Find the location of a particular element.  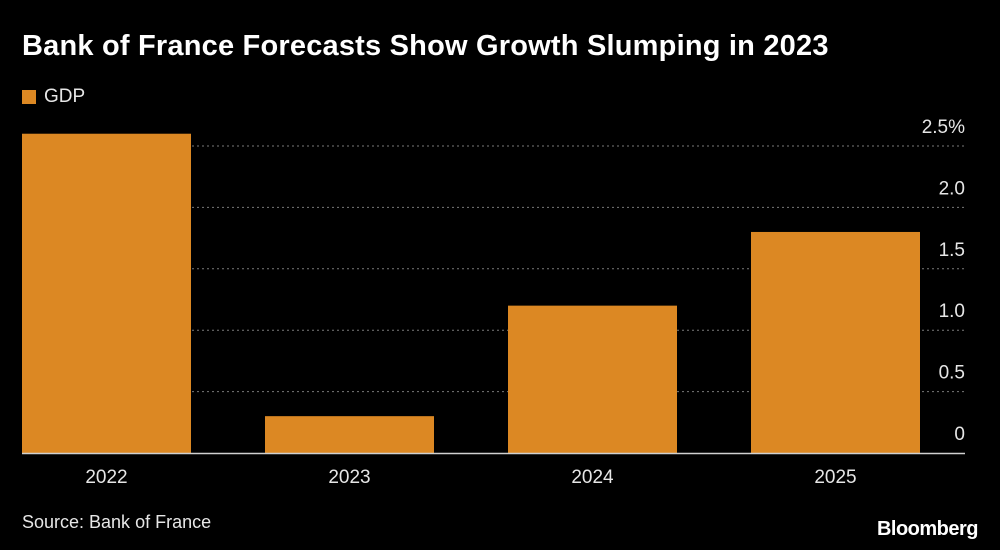

y-tick-label: 1.0 is located at coordinates (952, 311).